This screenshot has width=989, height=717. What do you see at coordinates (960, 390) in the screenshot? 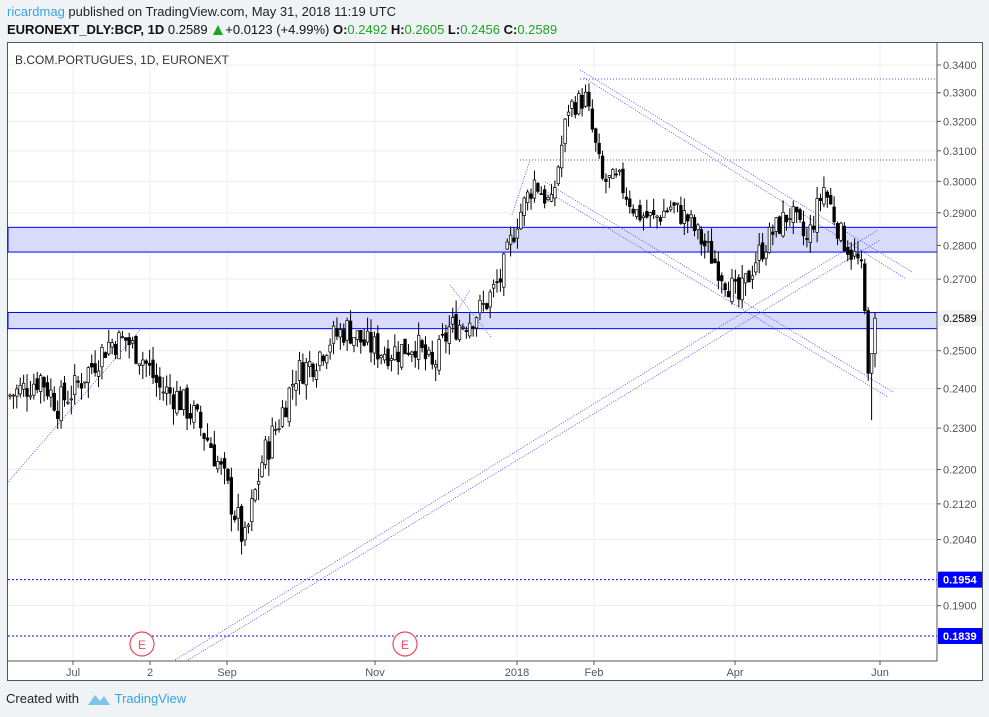
I see `price-tick-label: 0.2400` at bounding box center [960, 390].